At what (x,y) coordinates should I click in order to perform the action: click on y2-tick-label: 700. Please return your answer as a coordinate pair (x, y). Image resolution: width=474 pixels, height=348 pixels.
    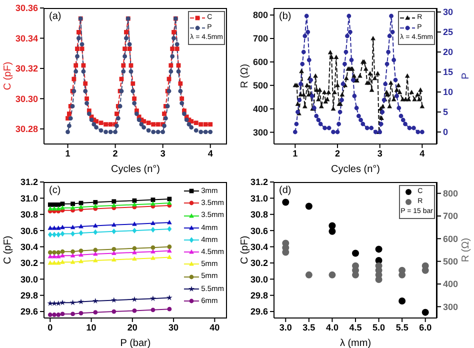
    Looking at the image, I should click on (450, 216).